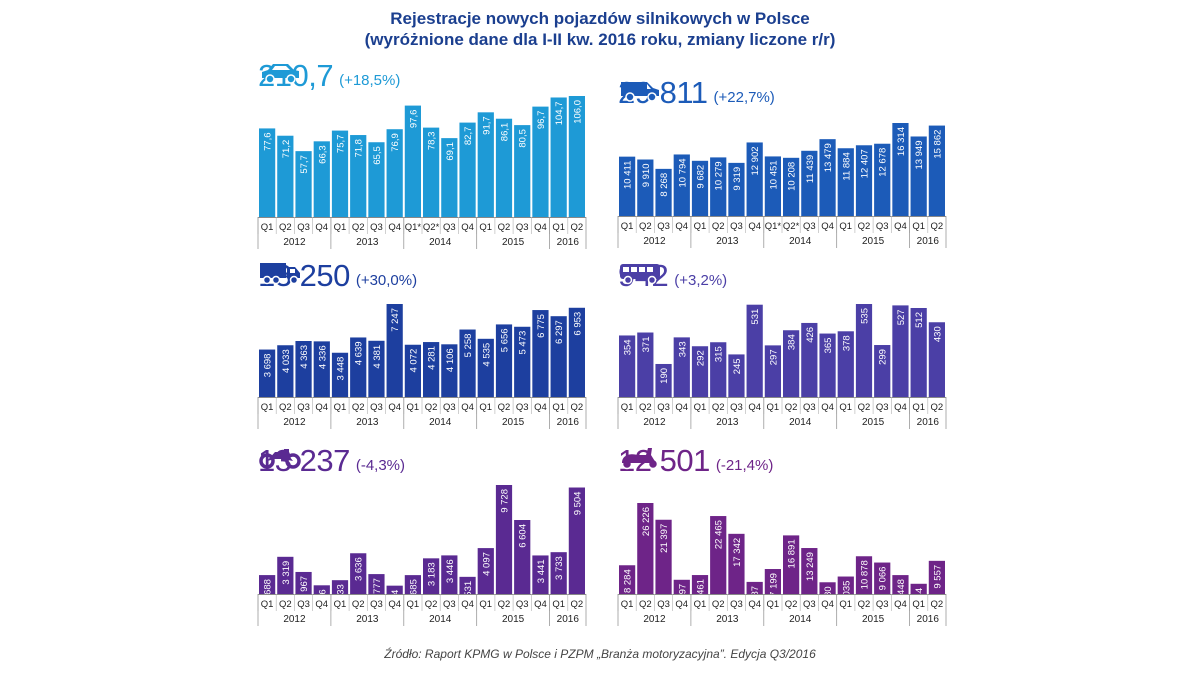 The image size is (1200, 675). What do you see at coordinates (682, 349) in the screenshot?
I see `bar-label-buses-3: 343` at bounding box center [682, 349].